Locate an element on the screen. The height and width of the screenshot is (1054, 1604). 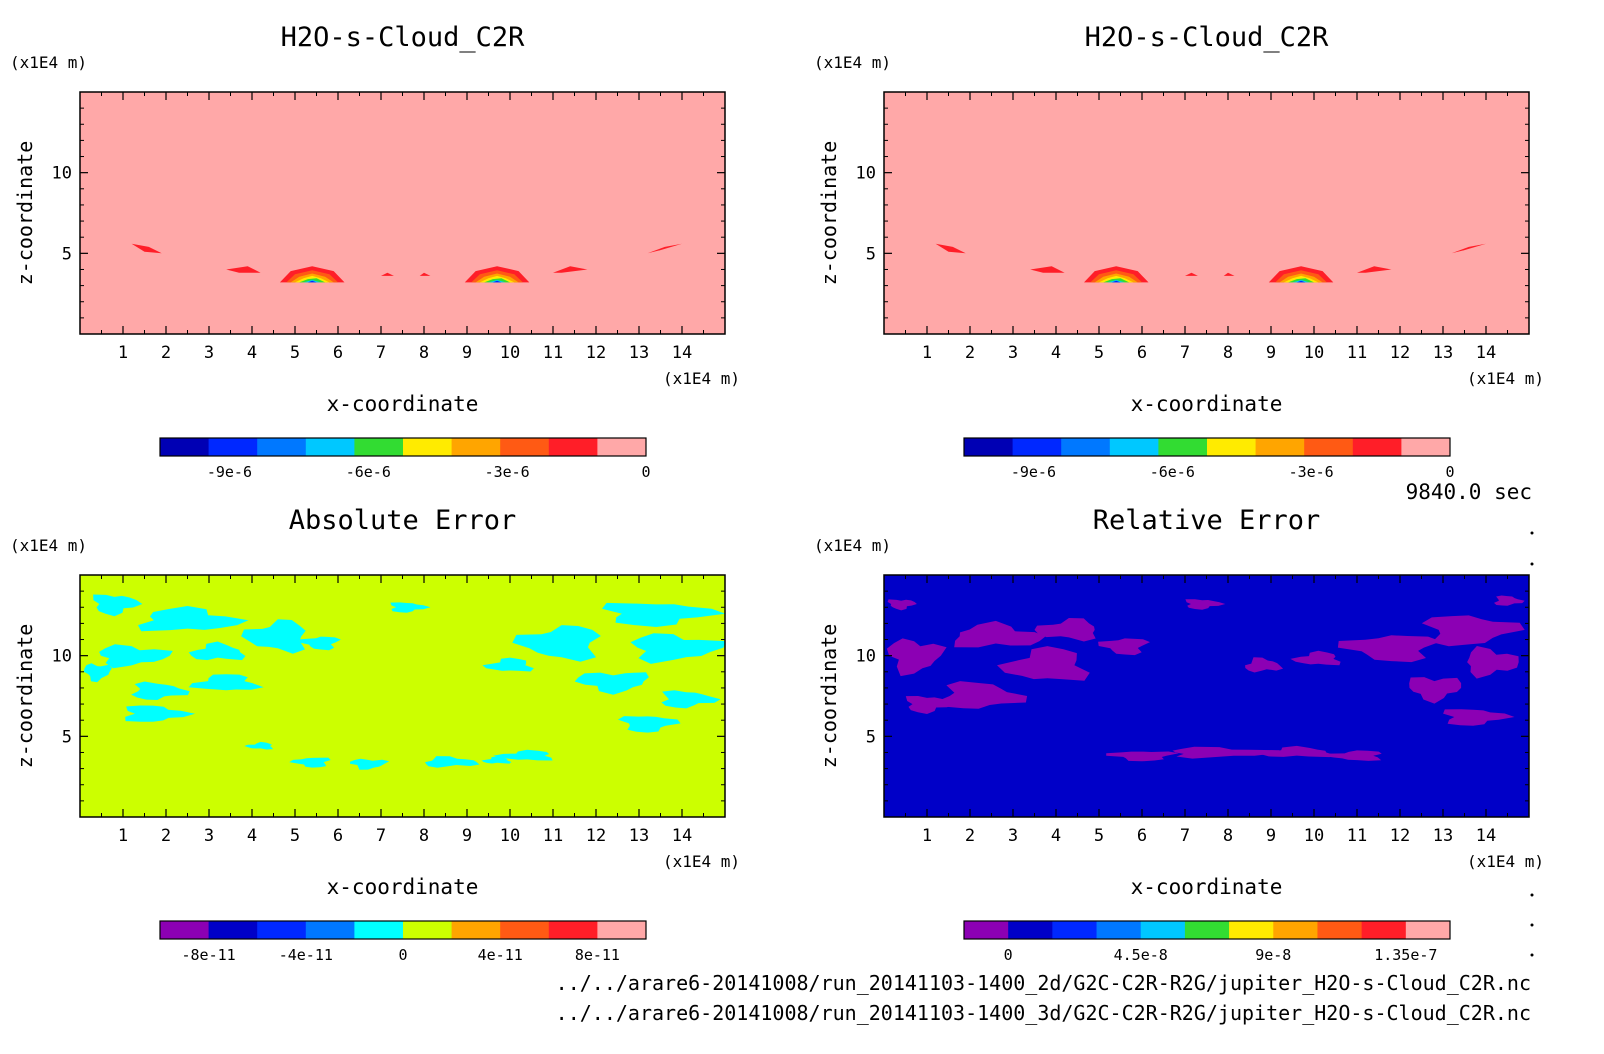
colorbar-label: 4e-11 is located at coordinates (500, 955).